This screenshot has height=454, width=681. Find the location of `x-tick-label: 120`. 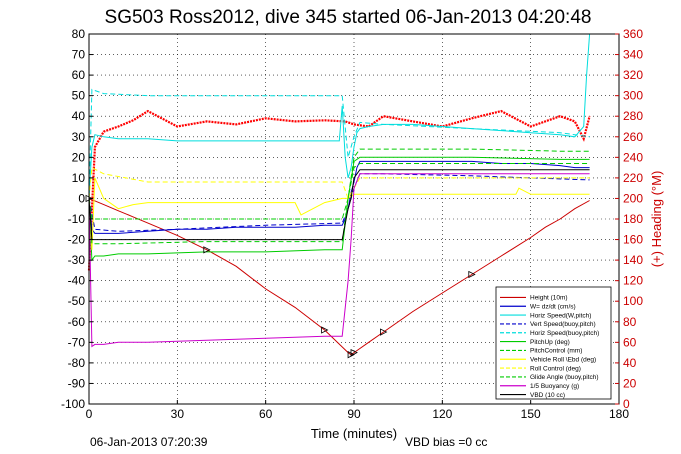

x-tick-label: 120 is located at coordinates (442, 414).